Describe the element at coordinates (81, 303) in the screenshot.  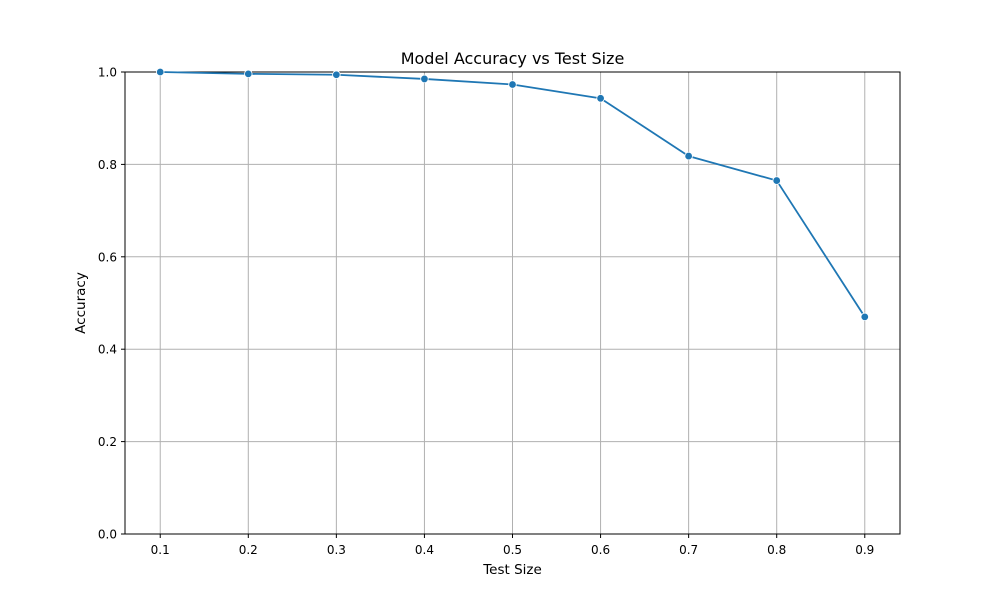
I see `y-axis-label: Accuracy` at that location.